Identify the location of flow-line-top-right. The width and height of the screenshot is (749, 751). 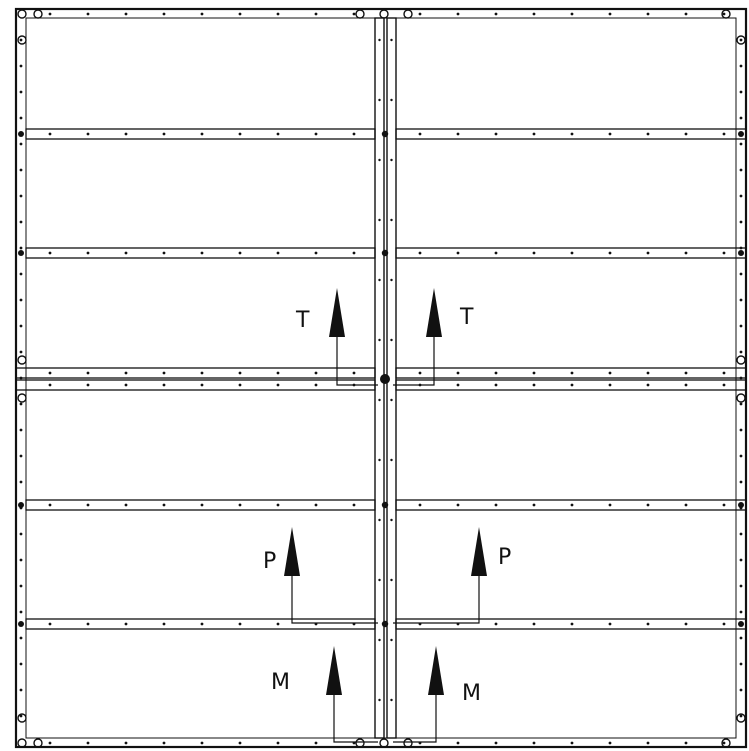
(414, 354).